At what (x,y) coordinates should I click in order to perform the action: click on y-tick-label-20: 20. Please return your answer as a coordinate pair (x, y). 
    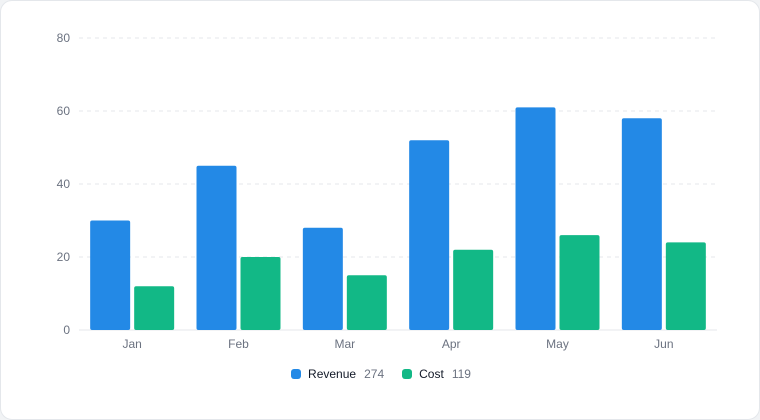
    Looking at the image, I should click on (64, 257).